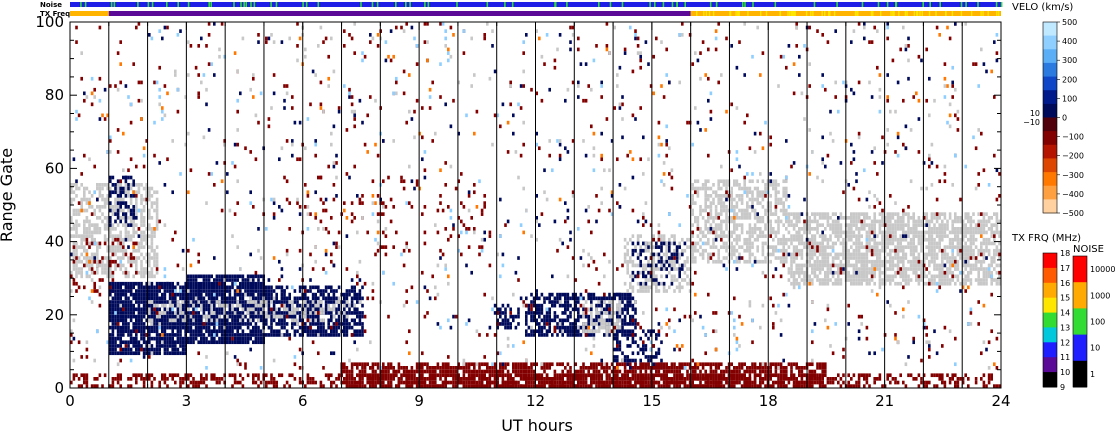 The height and width of the screenshot is (435, 1118). What do you see at coordinates (535, 13) in the screenshot?
I see `txfreq-status-bar` at bounding box center [535, 13].